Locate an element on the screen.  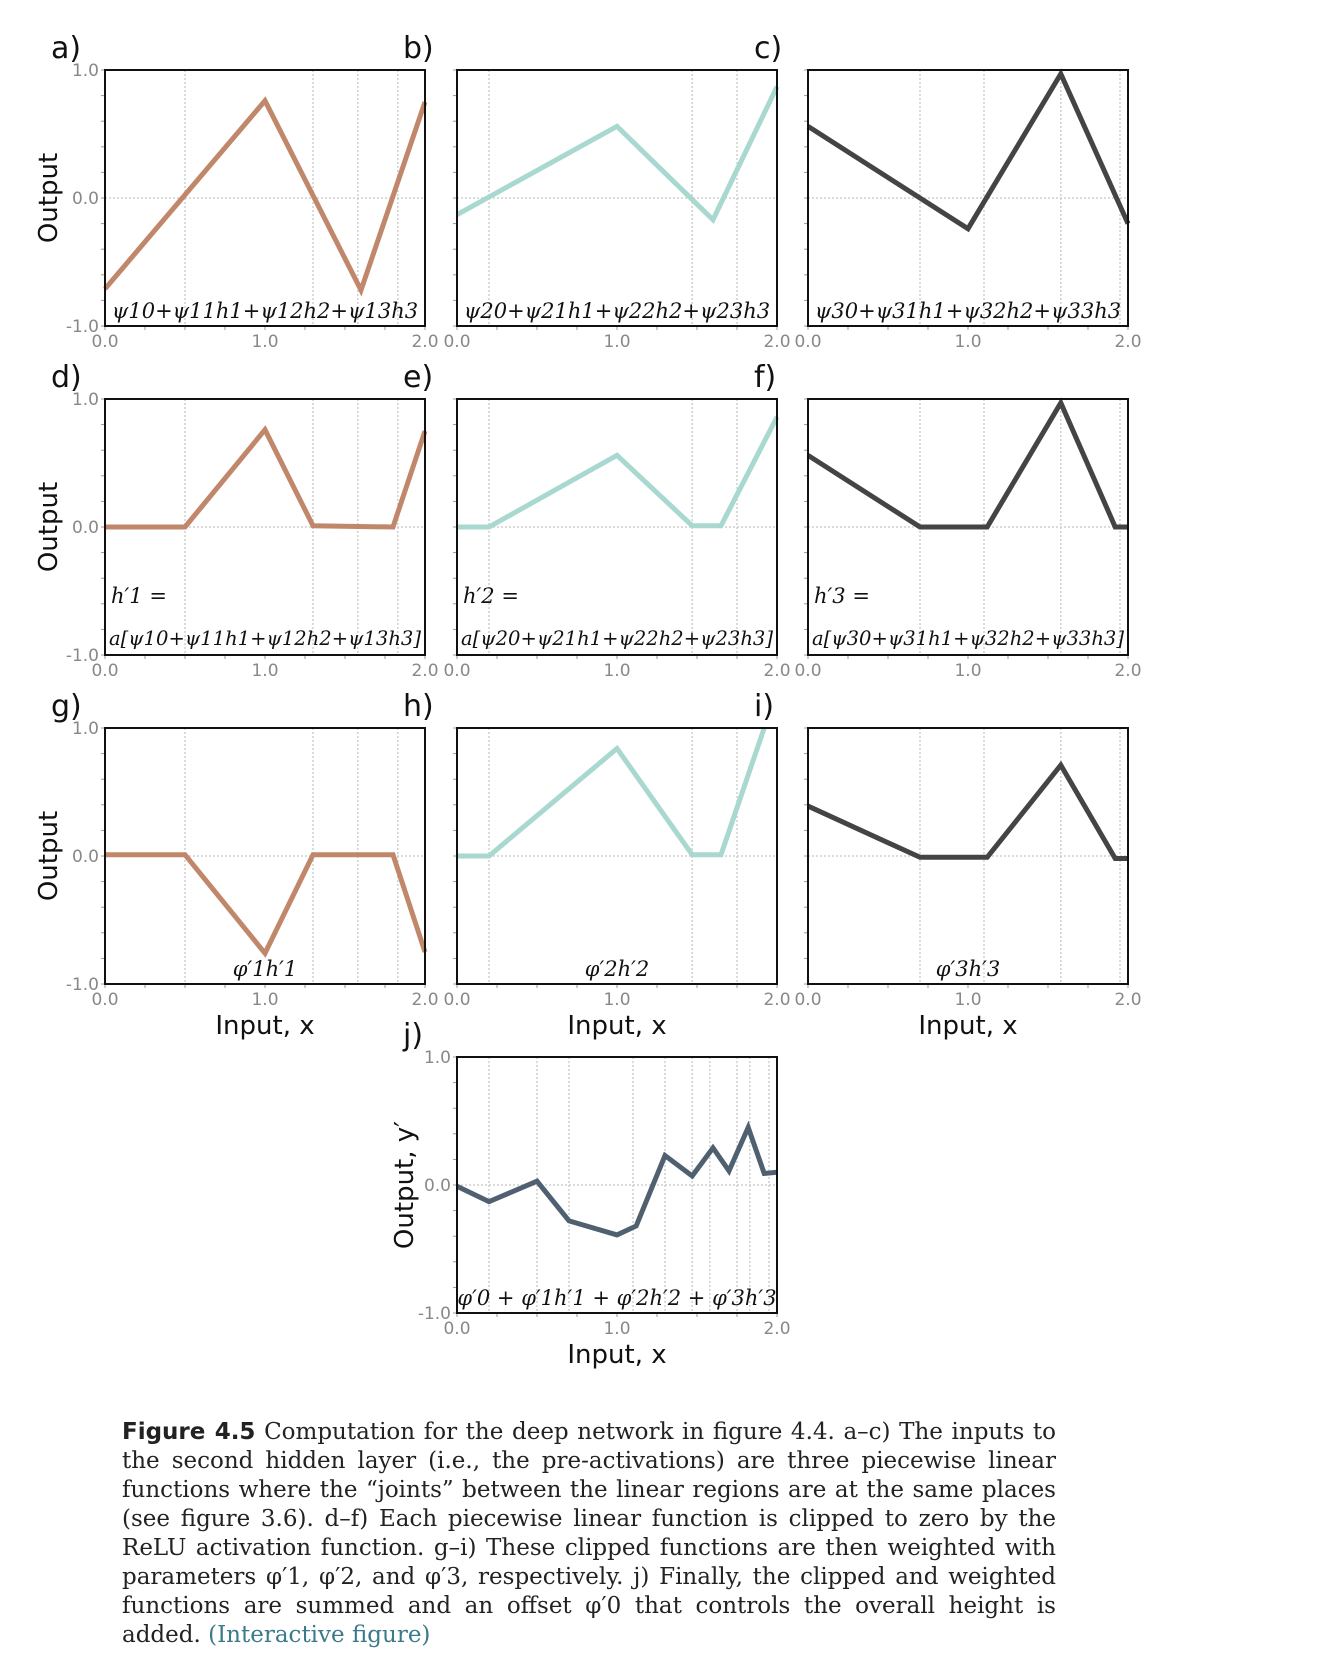
panel-annotation-line2: a[ψ10+ψ11h1+ψ12h2+ψ13h3] is located at coordinates (265, 638).